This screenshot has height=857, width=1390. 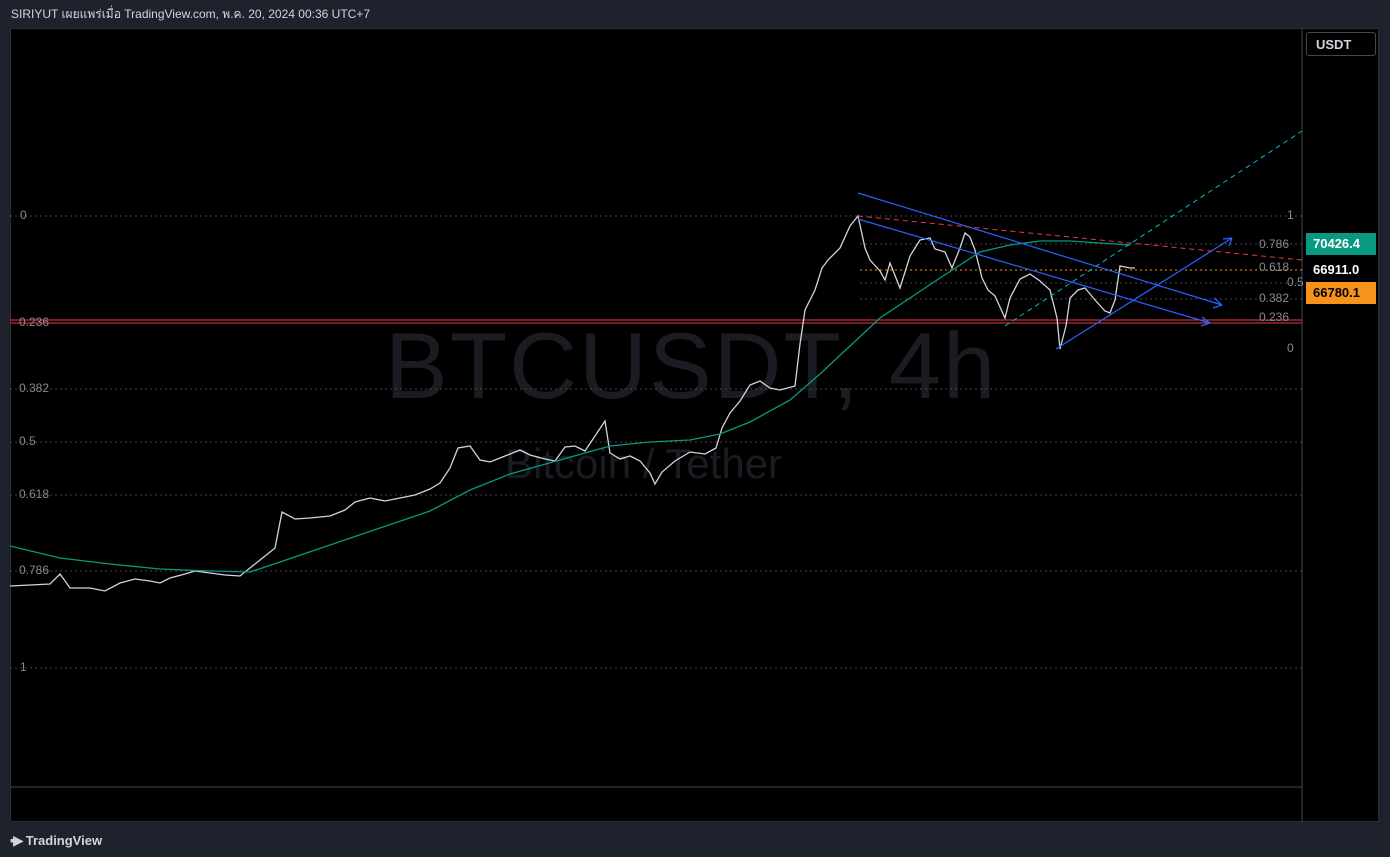 What do you see at coordinates (1274, 298) in the screenshot?
I see `fib-right-label-0382: 0.382` at bounding box center [1274, 298].